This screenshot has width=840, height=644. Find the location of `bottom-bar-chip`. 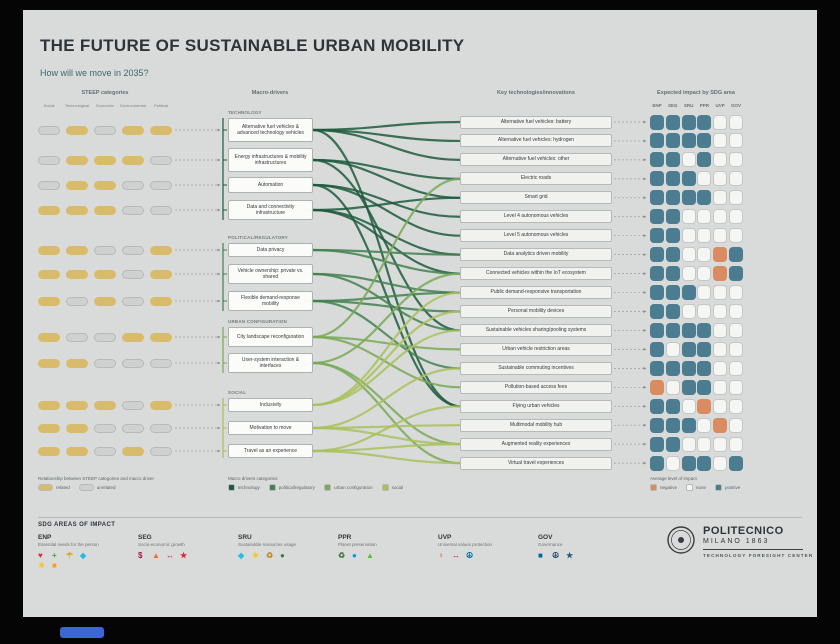

bottom-bar-chip is located at coordinates (82, 632).